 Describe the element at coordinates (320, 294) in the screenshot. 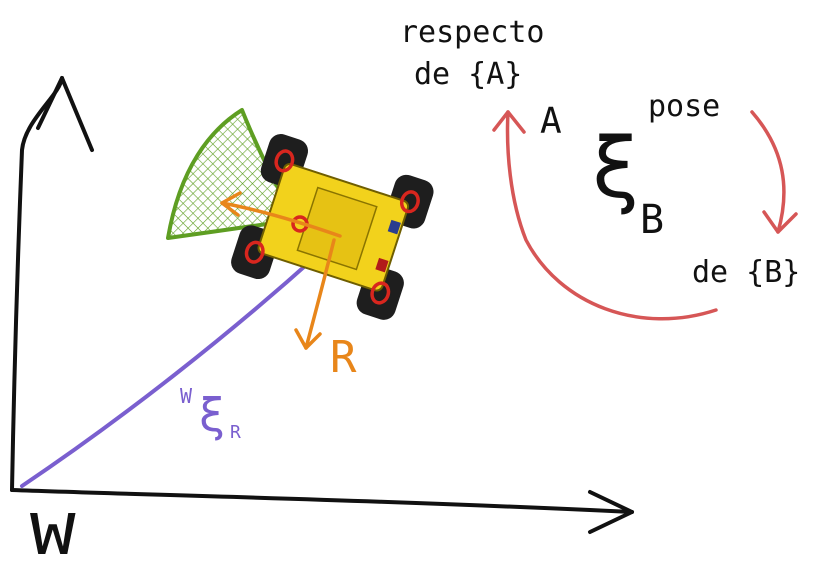

I see `robot-y-axis` at that location.